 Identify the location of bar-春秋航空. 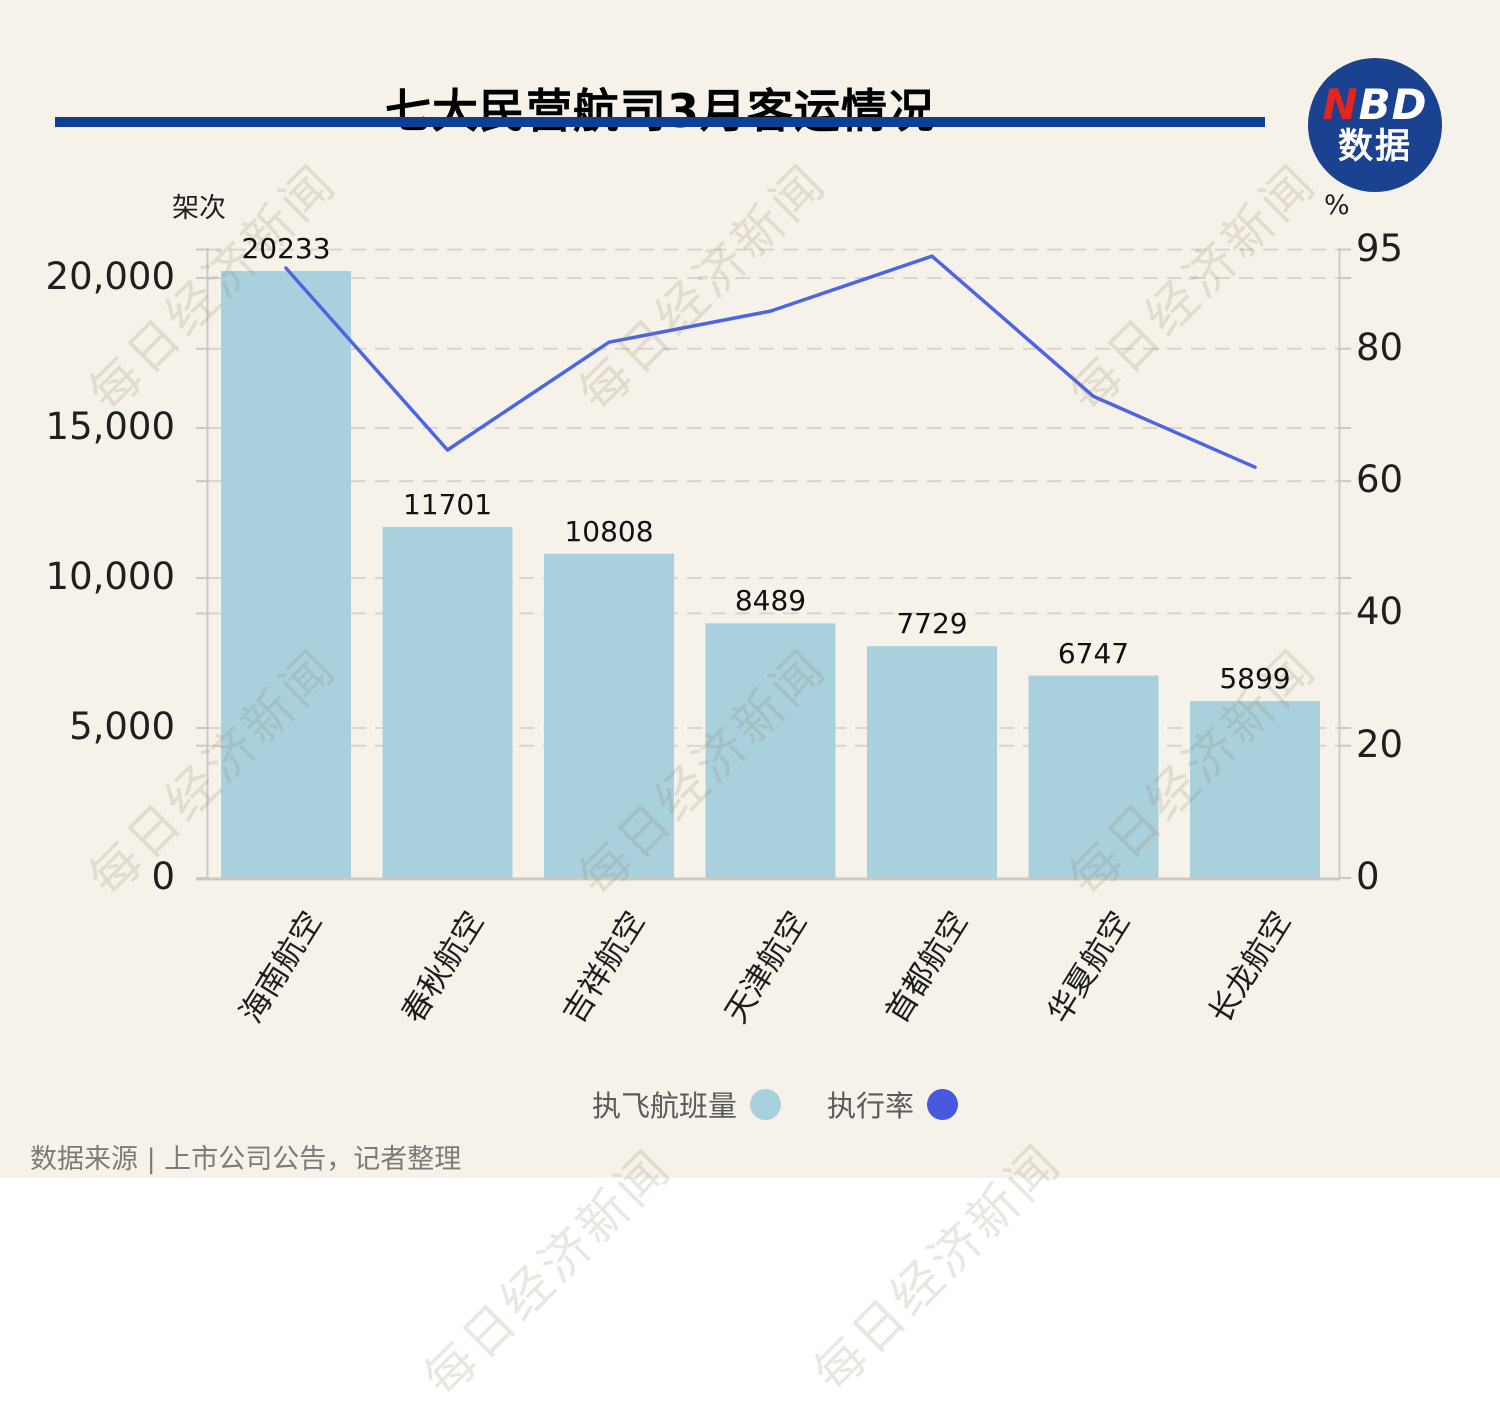
(447, 702).